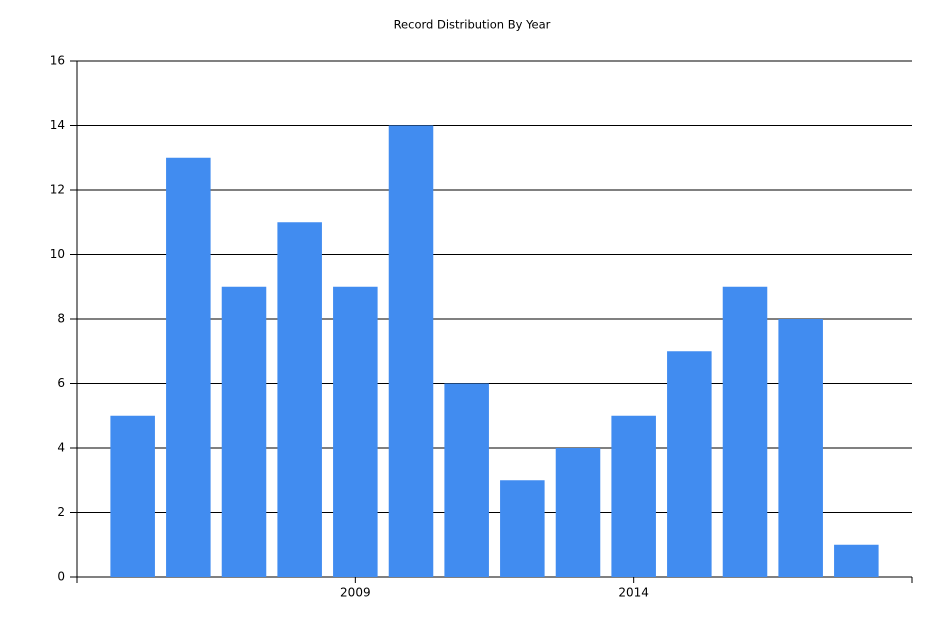 The image size is (945, 630). Describe the element at coordinates (61, 577) in the screenshot. I see `y-tick-label: 0` at that location.